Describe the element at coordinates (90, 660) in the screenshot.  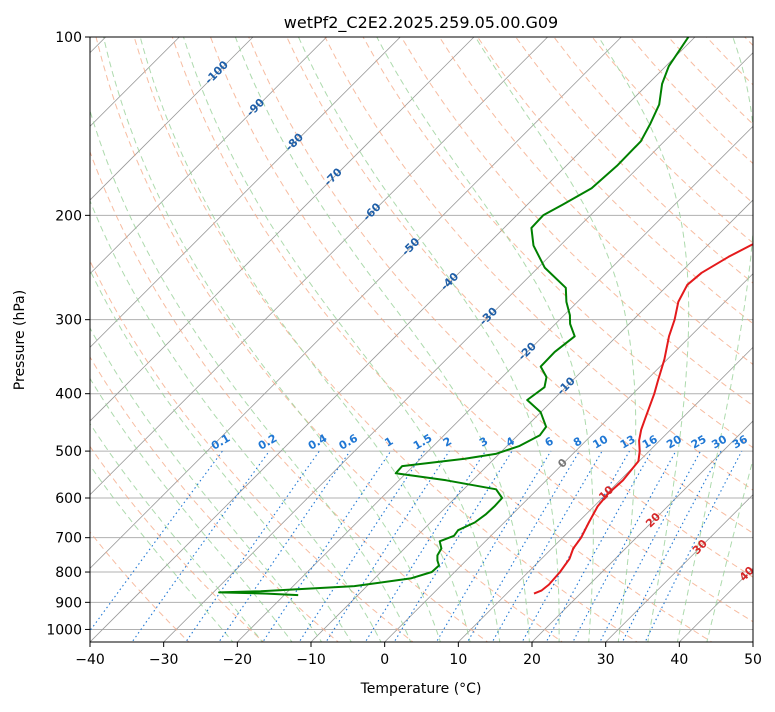
I see `x-tick-label: −40` at that location.